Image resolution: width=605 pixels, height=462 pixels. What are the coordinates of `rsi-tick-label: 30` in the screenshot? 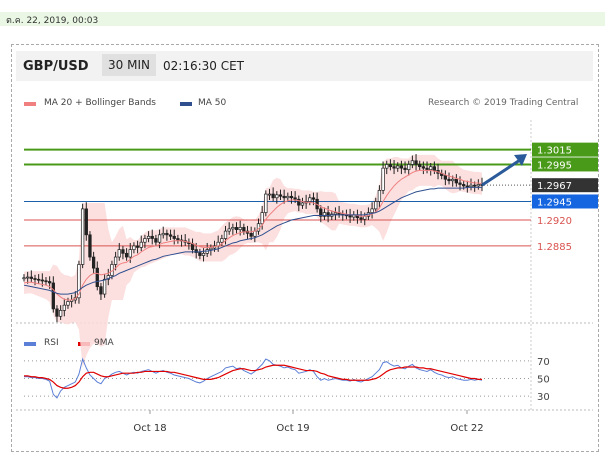 It's located at (543, 397).